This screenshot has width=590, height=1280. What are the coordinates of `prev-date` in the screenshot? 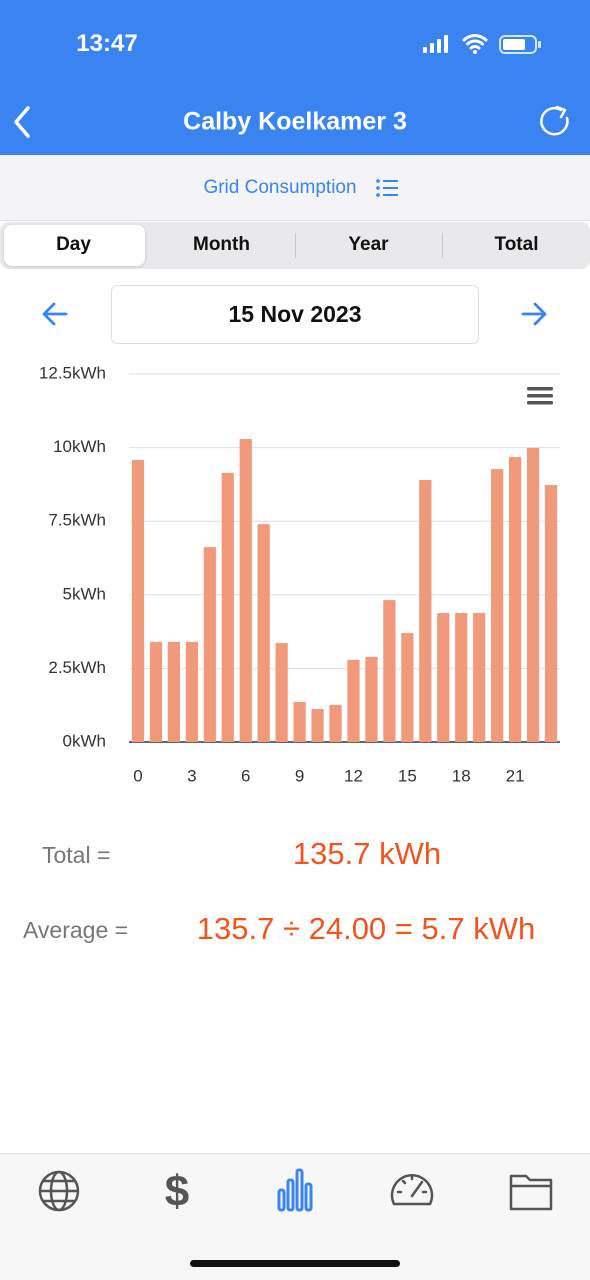 It's located at (55, 314).